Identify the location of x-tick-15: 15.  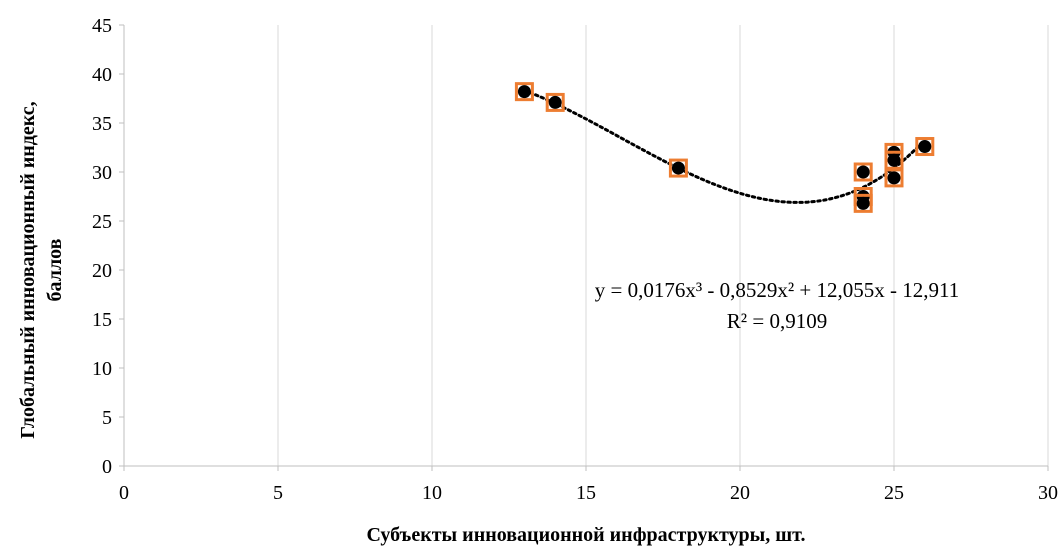
(586, 493).